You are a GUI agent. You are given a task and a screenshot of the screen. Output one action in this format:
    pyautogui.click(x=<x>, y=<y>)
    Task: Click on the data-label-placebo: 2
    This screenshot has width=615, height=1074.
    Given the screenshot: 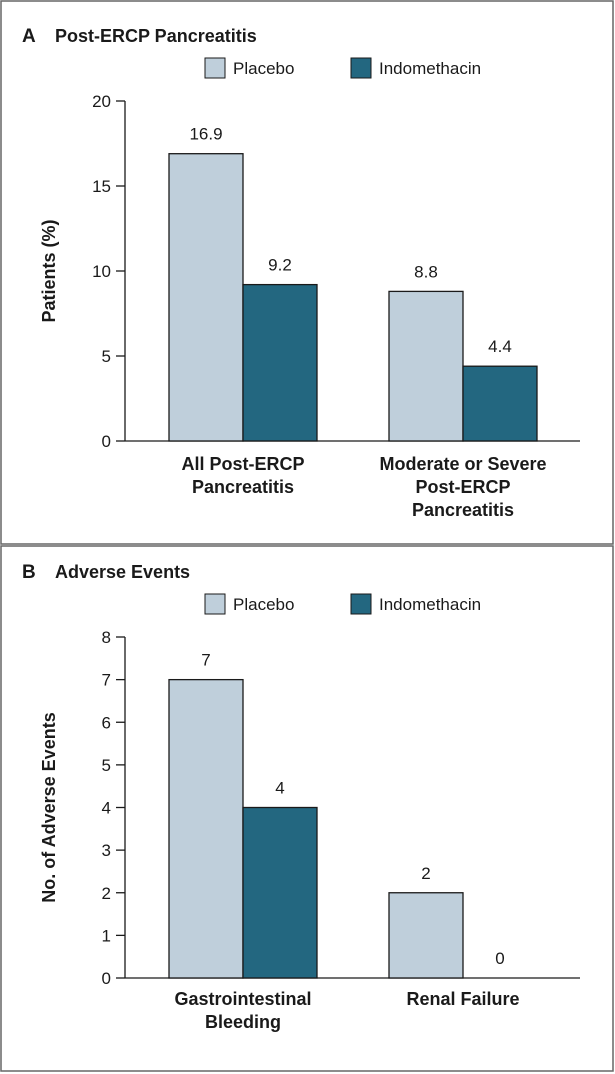 What is the action you would take?
    pyautogui.click(x=425, y=873)
    